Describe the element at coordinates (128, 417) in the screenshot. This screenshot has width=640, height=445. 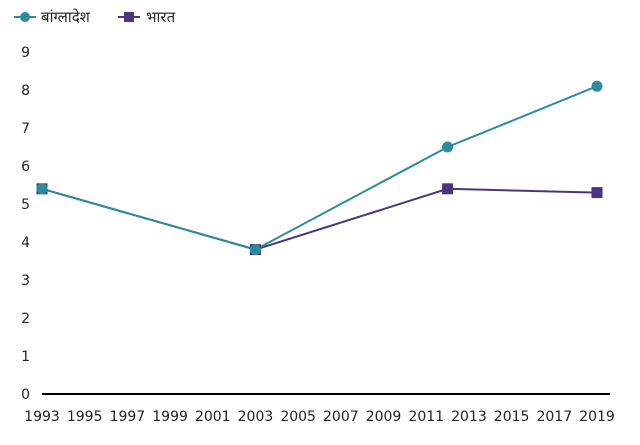
I see `x-tick-label: 1997` at that location.